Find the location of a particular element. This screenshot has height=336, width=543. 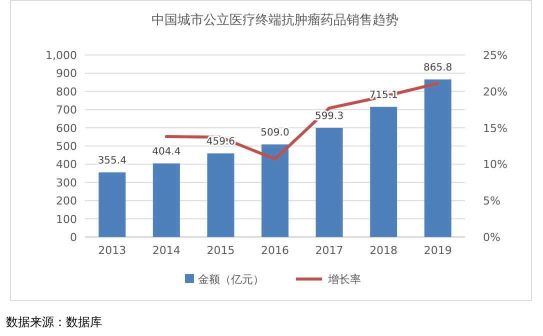

legend-label: 增长率 is located at coordinates (344, 279).